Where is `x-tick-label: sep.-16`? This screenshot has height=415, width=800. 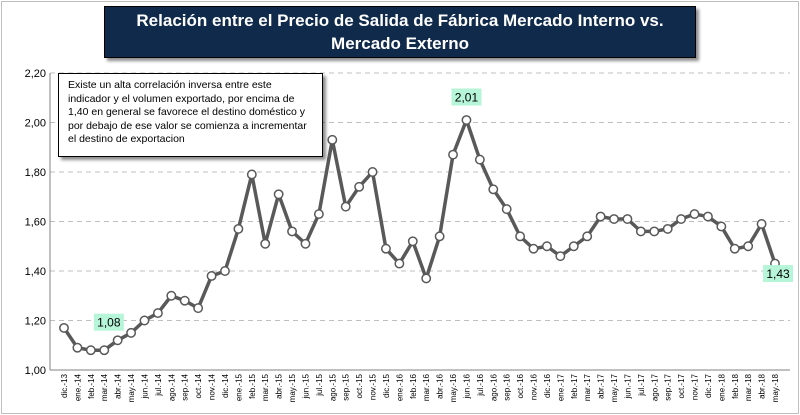 x-tick-label: sep.-16 is located at coordinates (507, 386).